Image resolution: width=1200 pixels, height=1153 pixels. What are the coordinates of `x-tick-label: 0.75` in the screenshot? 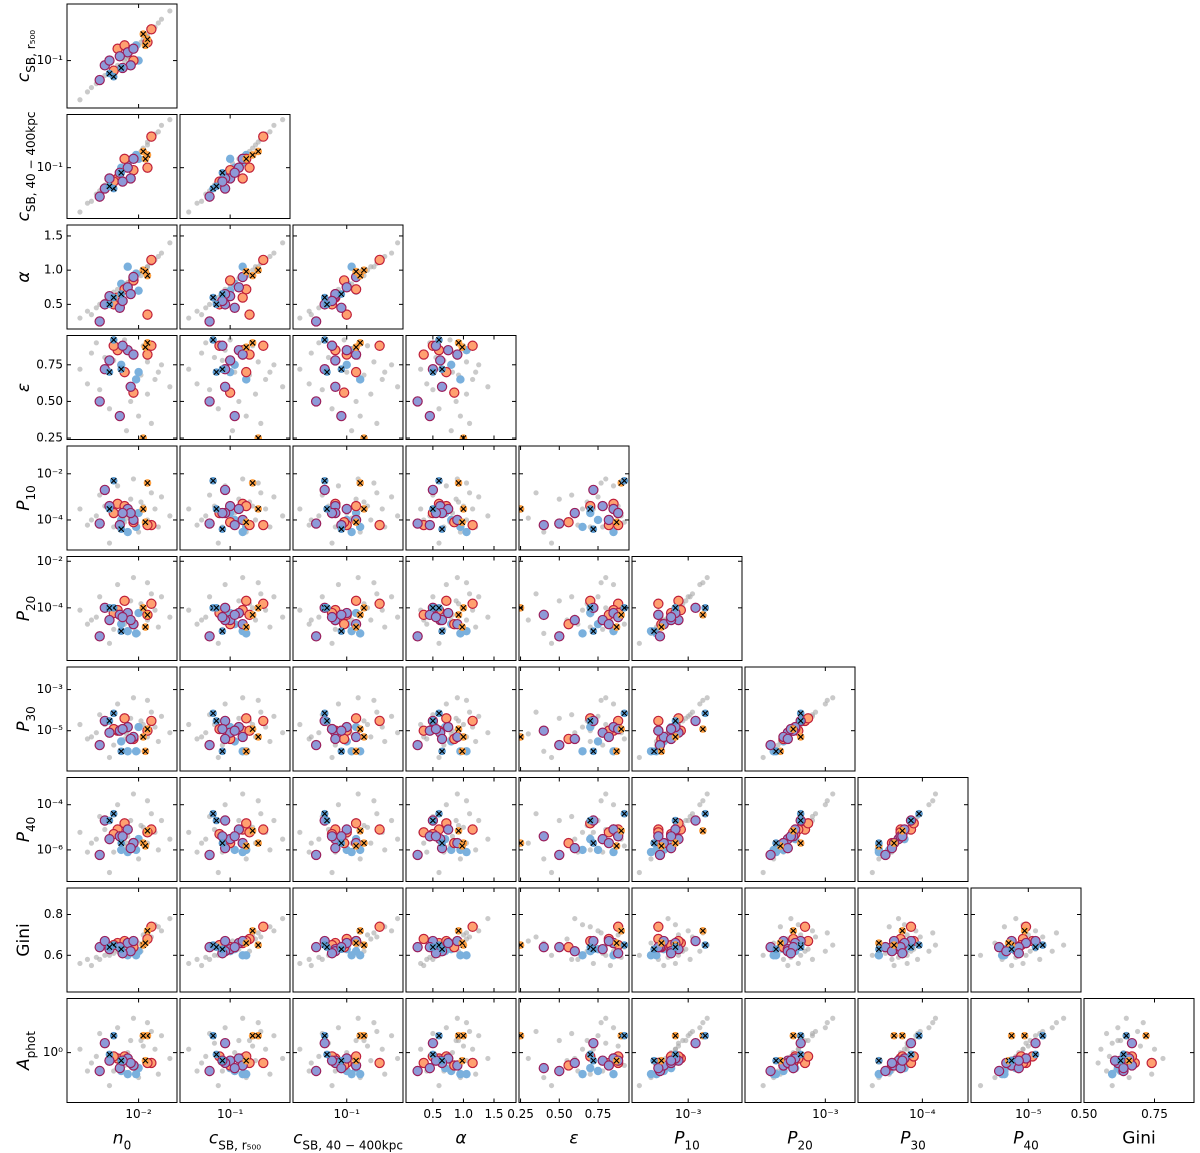 It's located at (598, 1114).